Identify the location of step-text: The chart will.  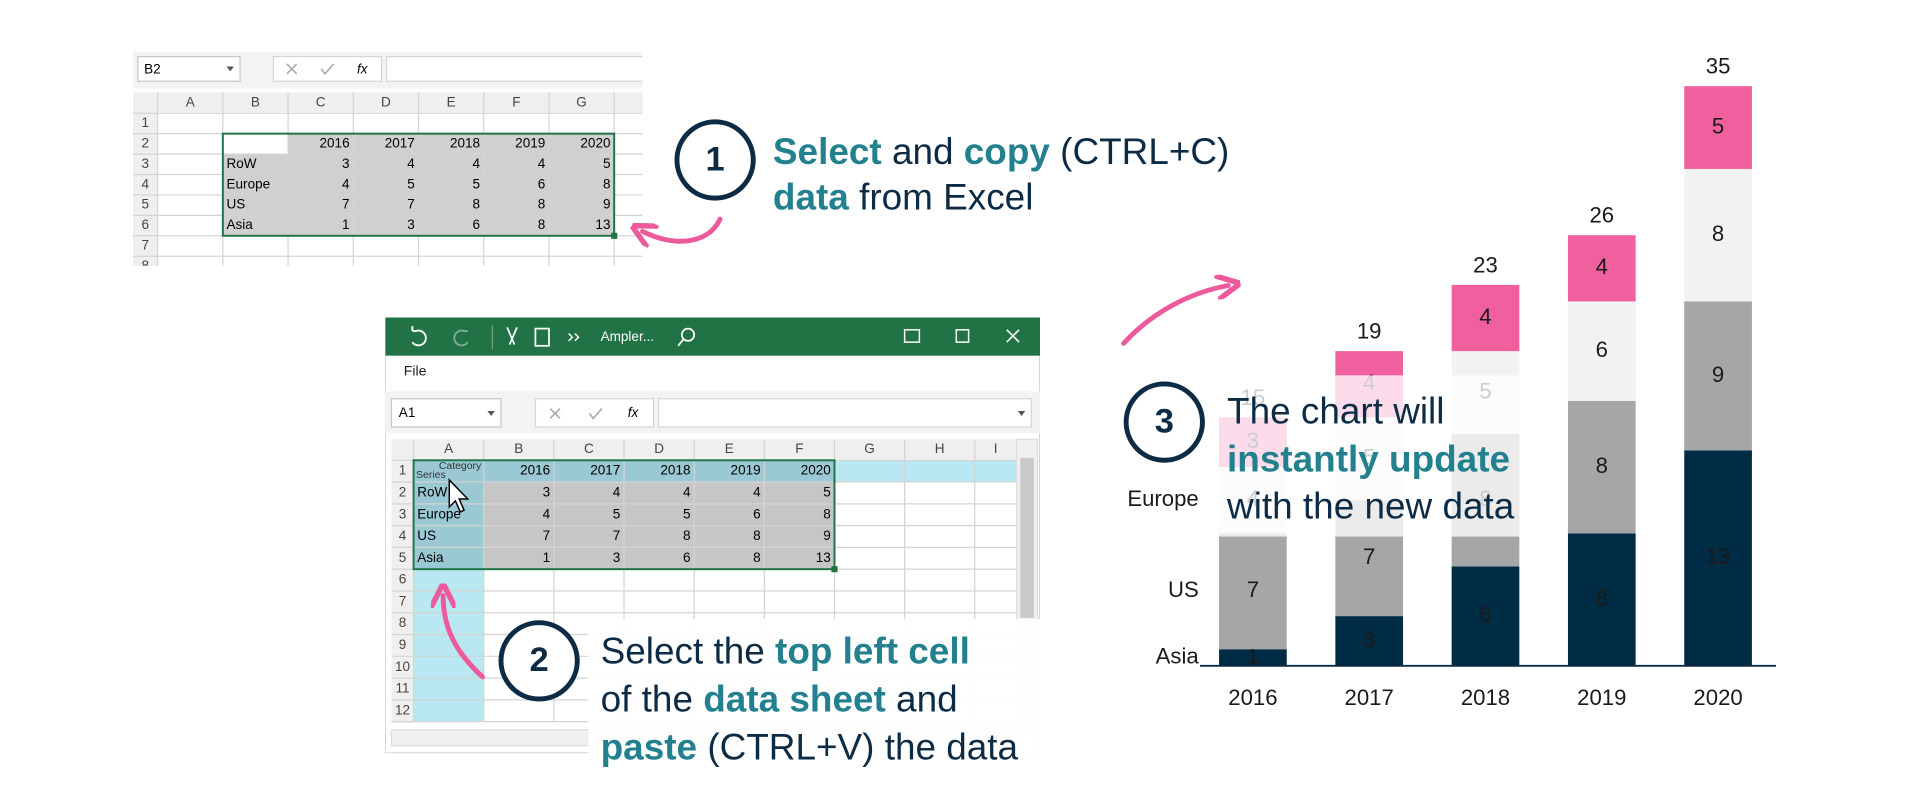
(1335, 410).